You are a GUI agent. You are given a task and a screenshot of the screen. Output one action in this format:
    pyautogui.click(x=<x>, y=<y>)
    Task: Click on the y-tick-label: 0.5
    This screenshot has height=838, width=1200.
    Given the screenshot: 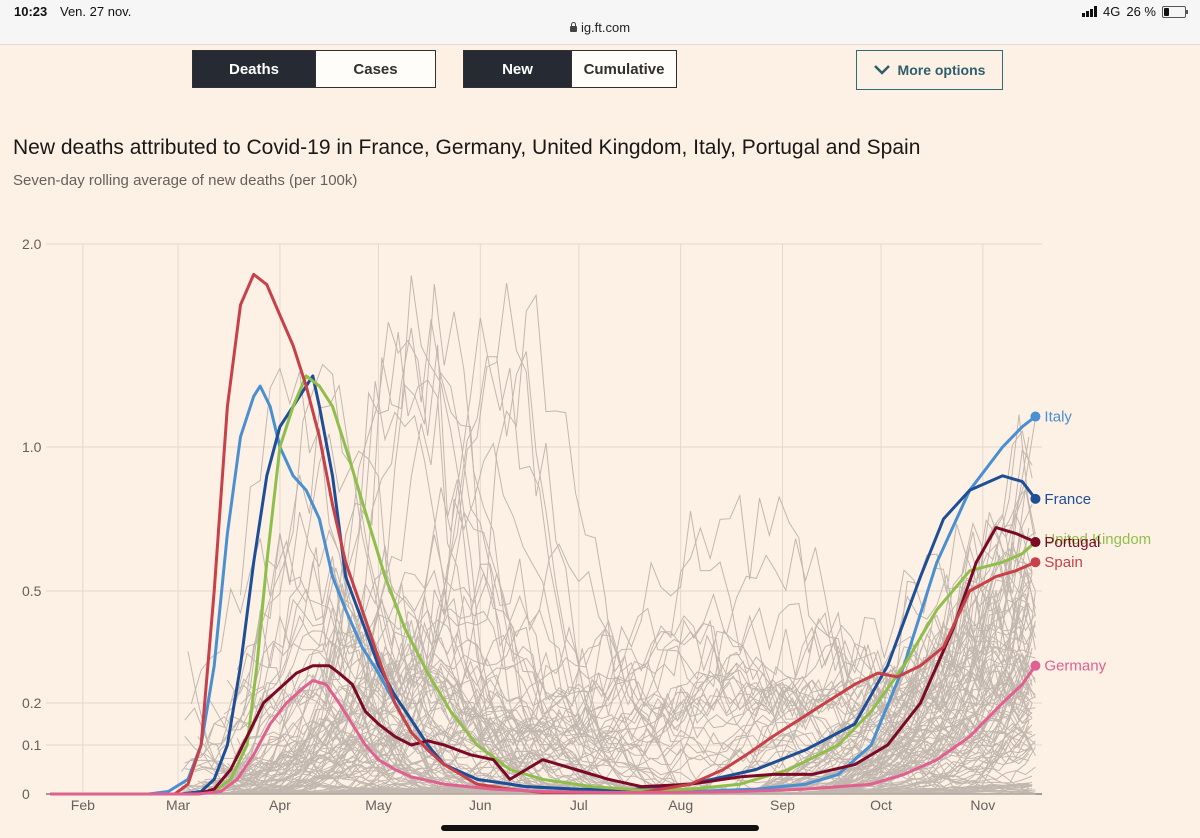 What is the action you would take?
    pyautogui.click(x=32, y=591)
    